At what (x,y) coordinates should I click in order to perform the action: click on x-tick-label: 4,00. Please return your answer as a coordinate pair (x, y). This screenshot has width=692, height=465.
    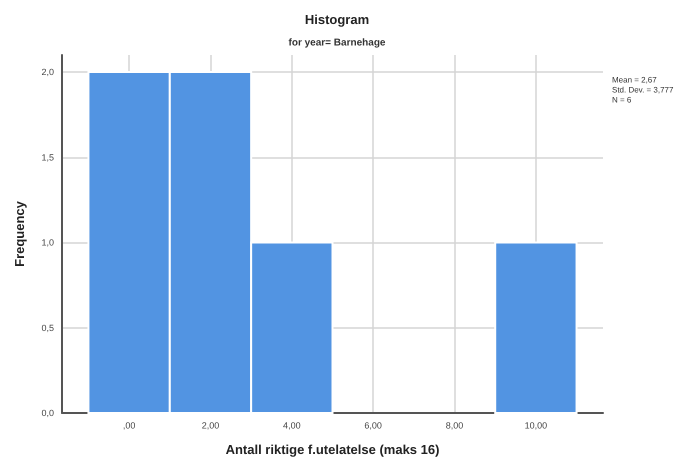
    Looking at the image, I should click on (292, 425).